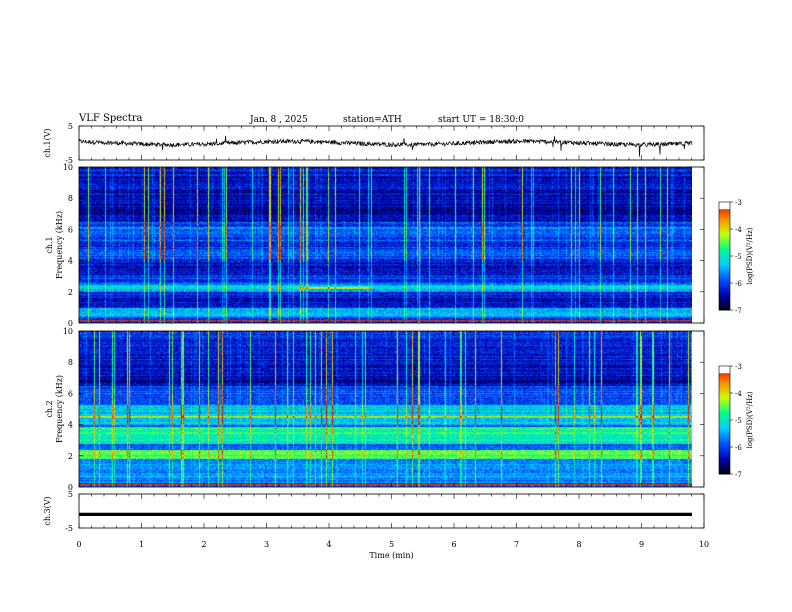 The image size is (792, 612). I want to click on ch1-spectrogram-ylabel-text: ch.1, so click(49, 244).